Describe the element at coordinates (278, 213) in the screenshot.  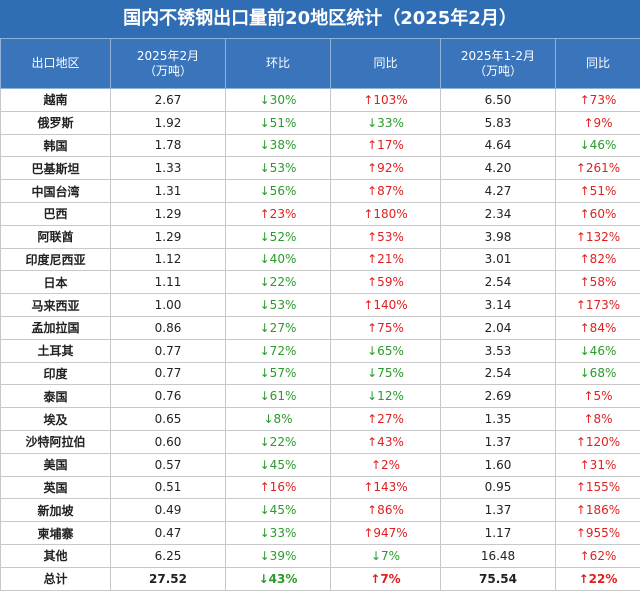
I see `value-cell: ↑23%` at that location.